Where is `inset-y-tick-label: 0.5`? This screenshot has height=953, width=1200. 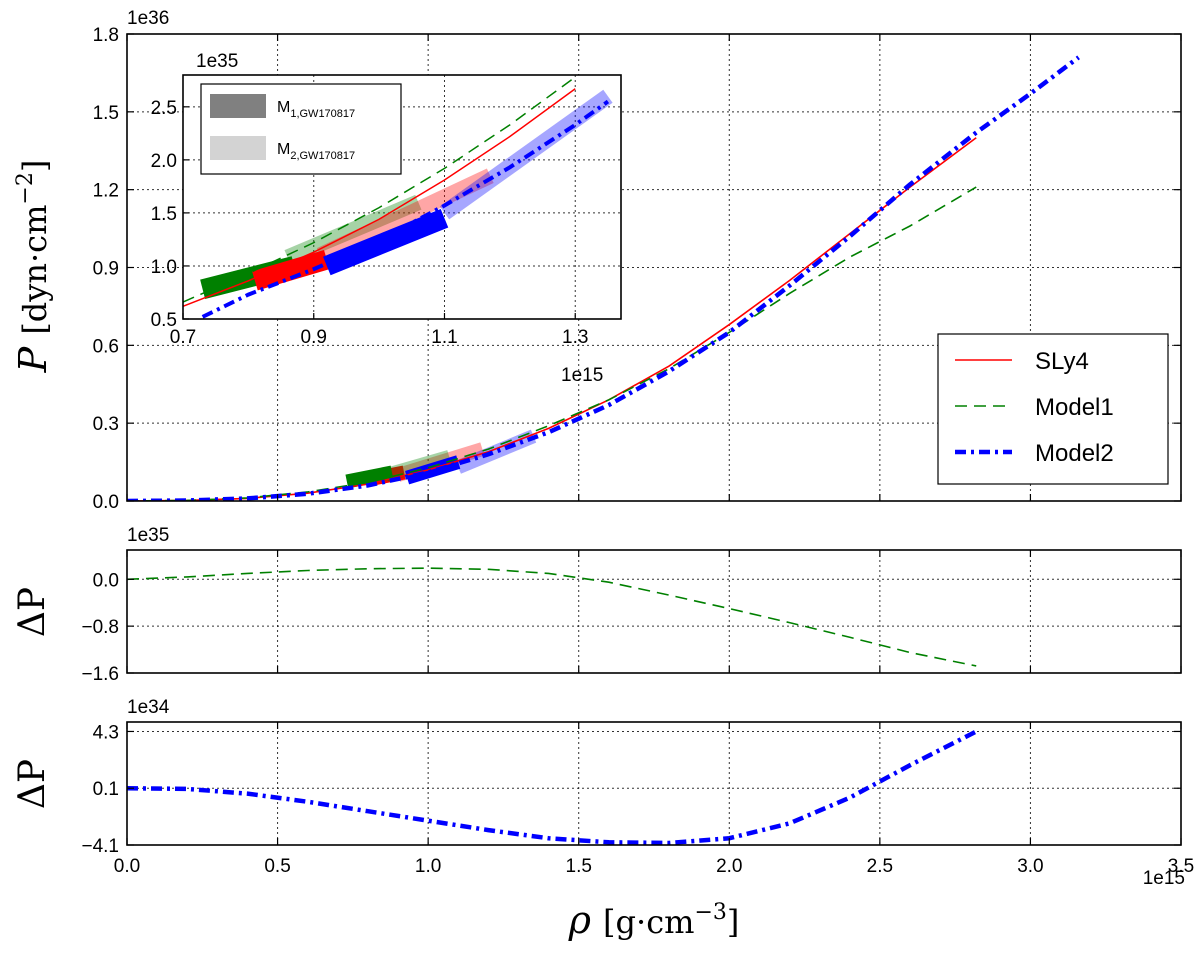 inset-y-tick-label: 0.5 is located at coordinates (164, 320).